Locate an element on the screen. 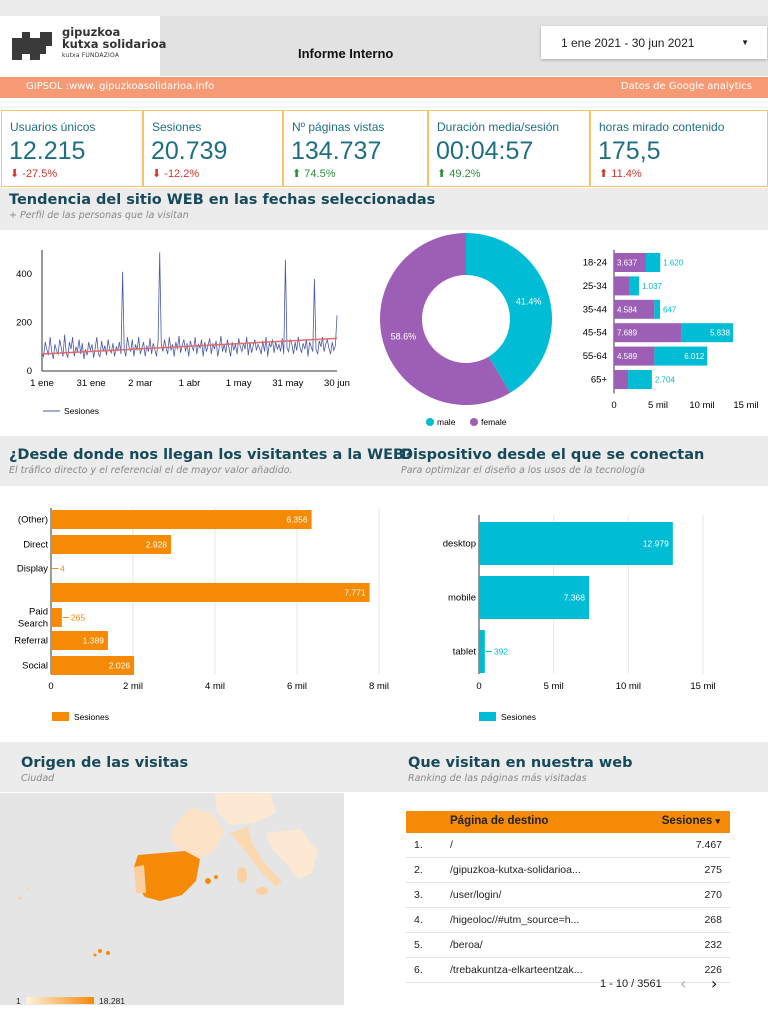 The height and width of the screenshot is (1024, 768). kpi-value: 175,5 is located at coordinates (629, 151).